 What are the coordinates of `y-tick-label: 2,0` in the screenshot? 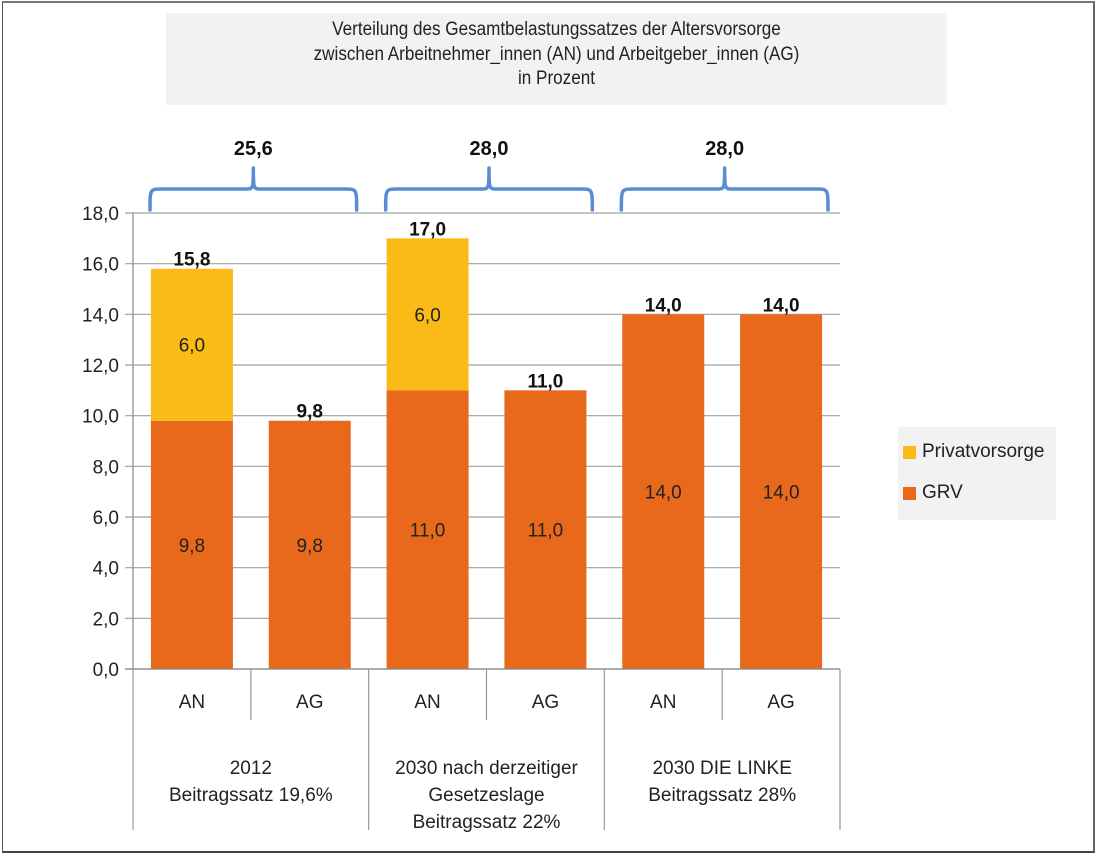 It's located at (106, 619).